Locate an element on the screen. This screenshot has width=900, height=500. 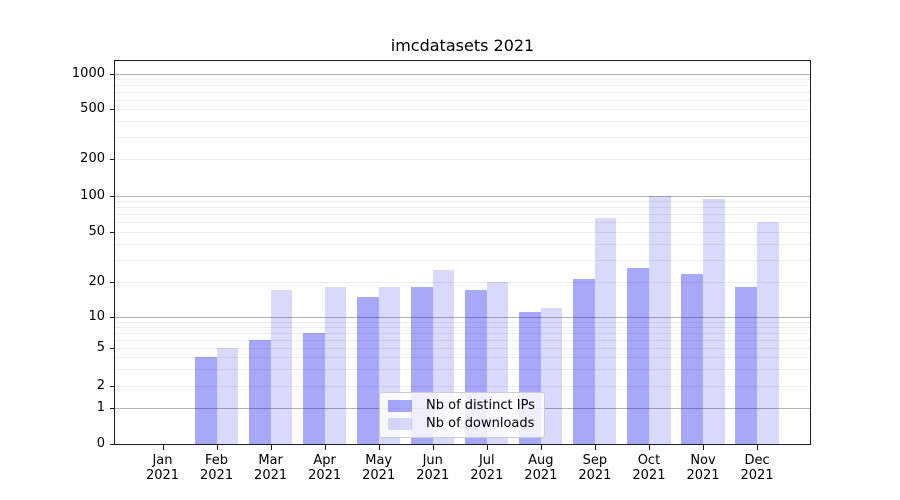
y-axis-tick-label: 0 is located at coordinates (100, 443).